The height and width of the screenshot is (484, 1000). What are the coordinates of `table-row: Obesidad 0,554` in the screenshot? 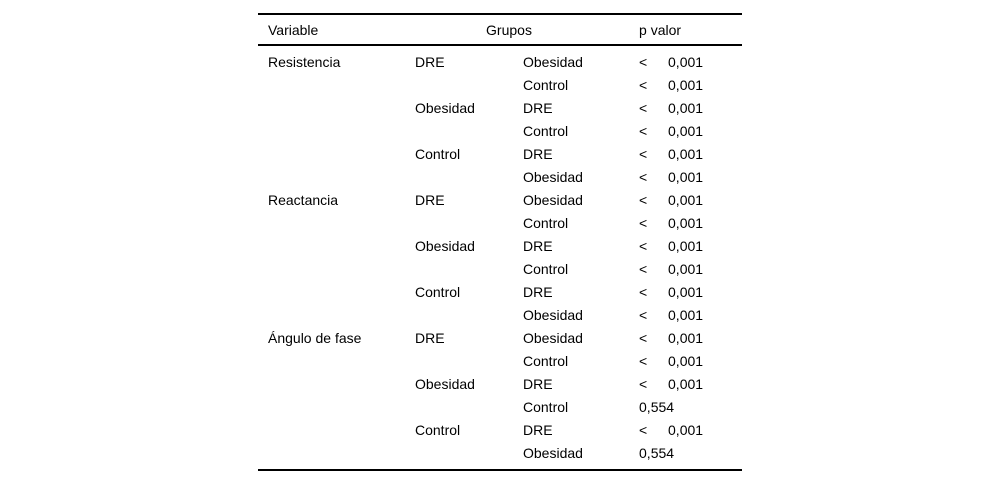 It's located at (500, 455).